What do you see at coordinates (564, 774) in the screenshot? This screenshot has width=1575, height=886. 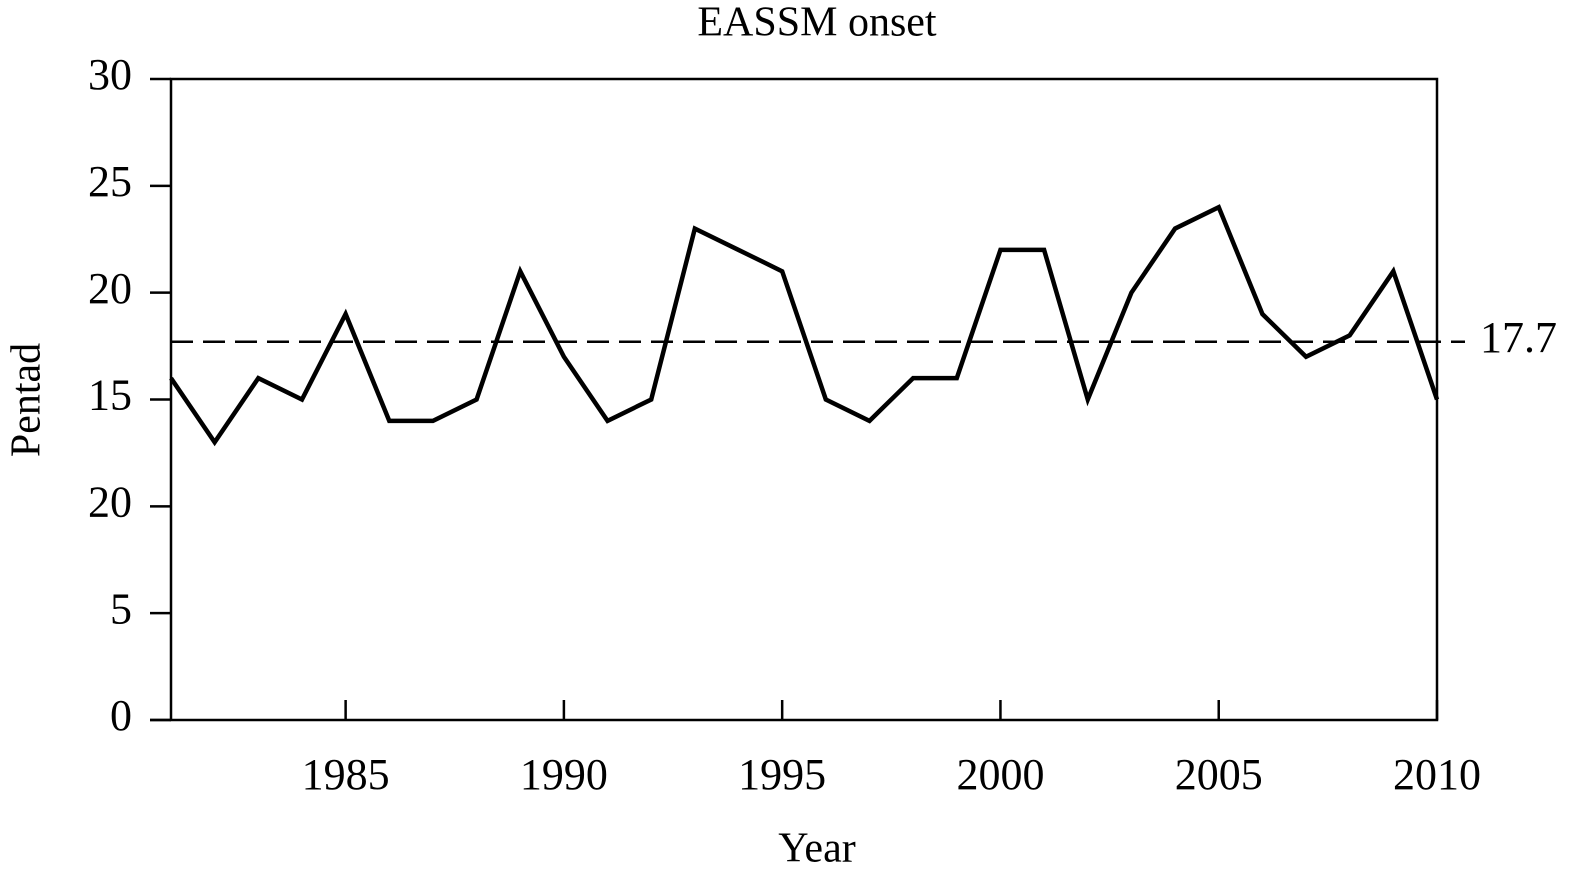 I see `x-tick-label: 1990` at bounding box center [564, 774].